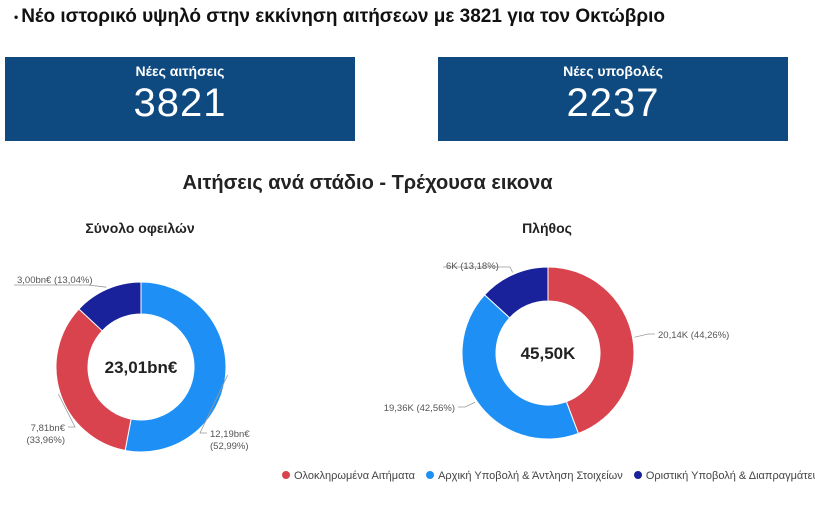  What do you see at coordinates (613, 103) in the screenshot?
I see `kpi-value: 2237` at bounding box center [613, 103].